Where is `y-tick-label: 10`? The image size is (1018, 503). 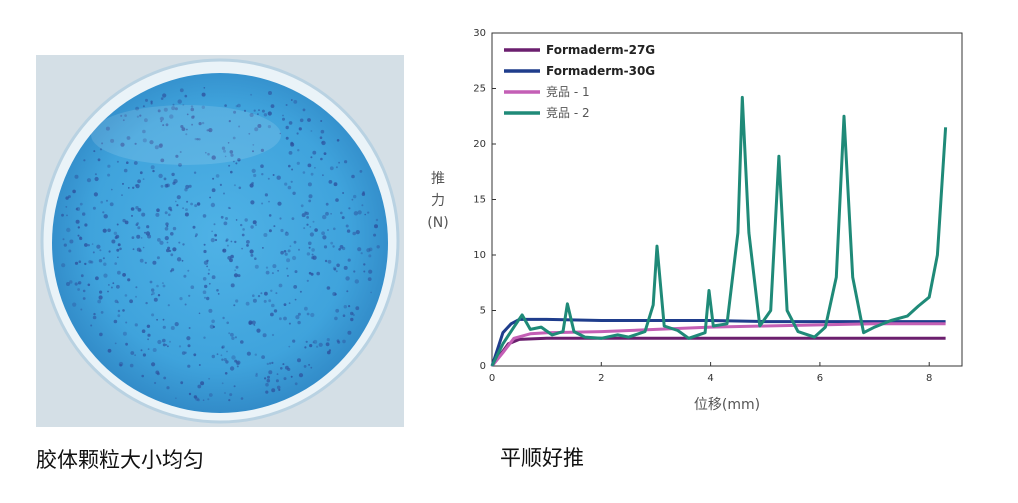 y-tick-label: 10 is located at coordinates (479, 255).